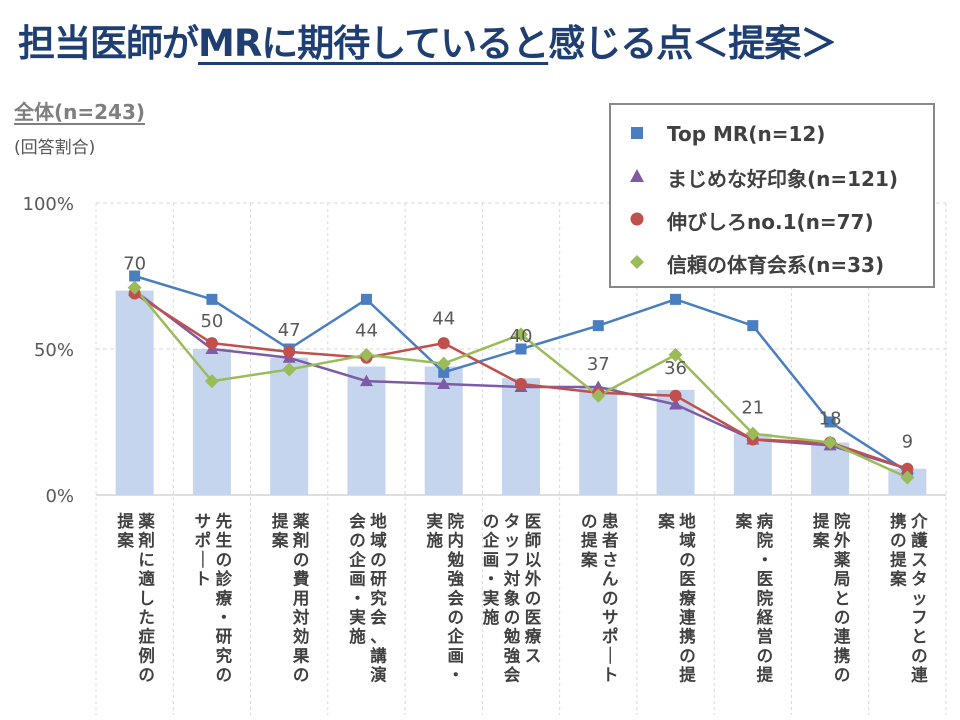 The image size is (960, 720). I want to click on chart-subtitle: 全体(n=243), so click(80, 112).